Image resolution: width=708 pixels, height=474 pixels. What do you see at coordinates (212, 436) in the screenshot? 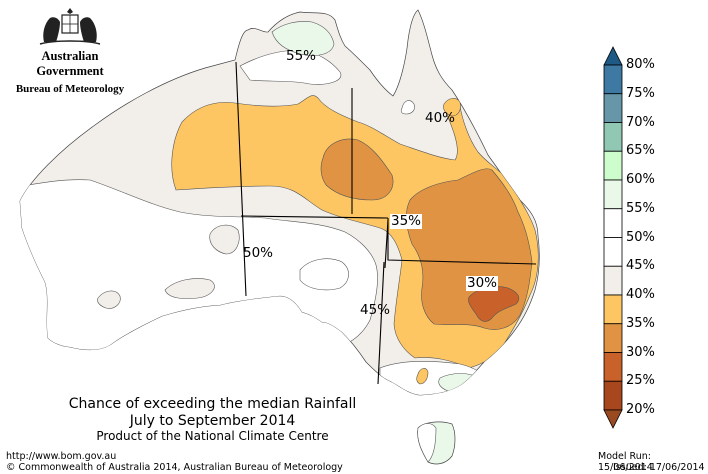
I see `caption-product: Product of the National Climate Centre` at bounding box center [212, 436].